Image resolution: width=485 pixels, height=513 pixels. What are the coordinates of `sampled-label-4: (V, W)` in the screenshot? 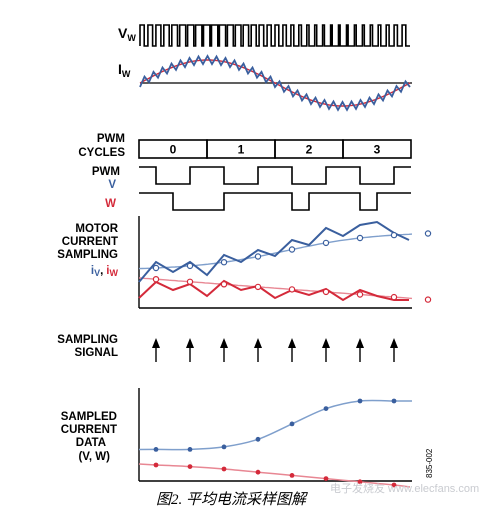 It's located at (94, 457).